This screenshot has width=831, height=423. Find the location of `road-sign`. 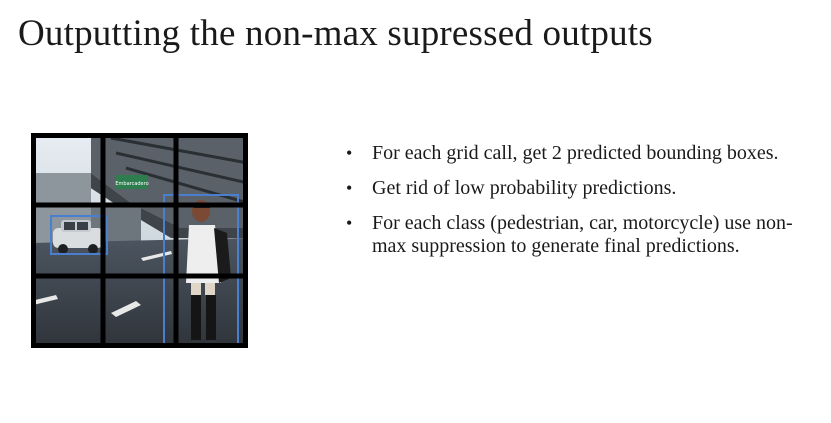

road-sign is located at coordinates (132, 182).